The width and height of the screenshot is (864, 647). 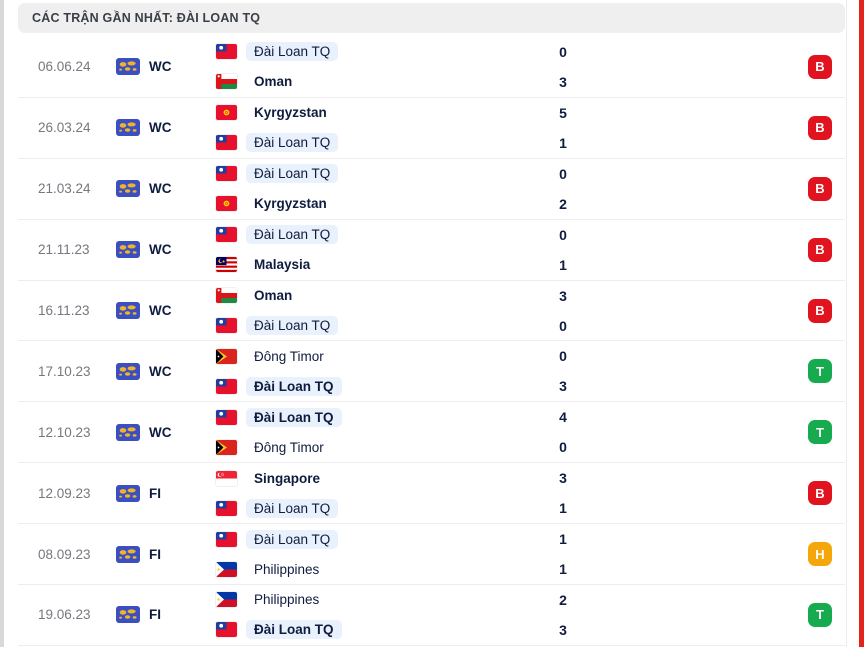 What do you see at coordinates (563, 250) in the screenshot?
I see `score-column: 0 1` at bounding box center [563, 250].